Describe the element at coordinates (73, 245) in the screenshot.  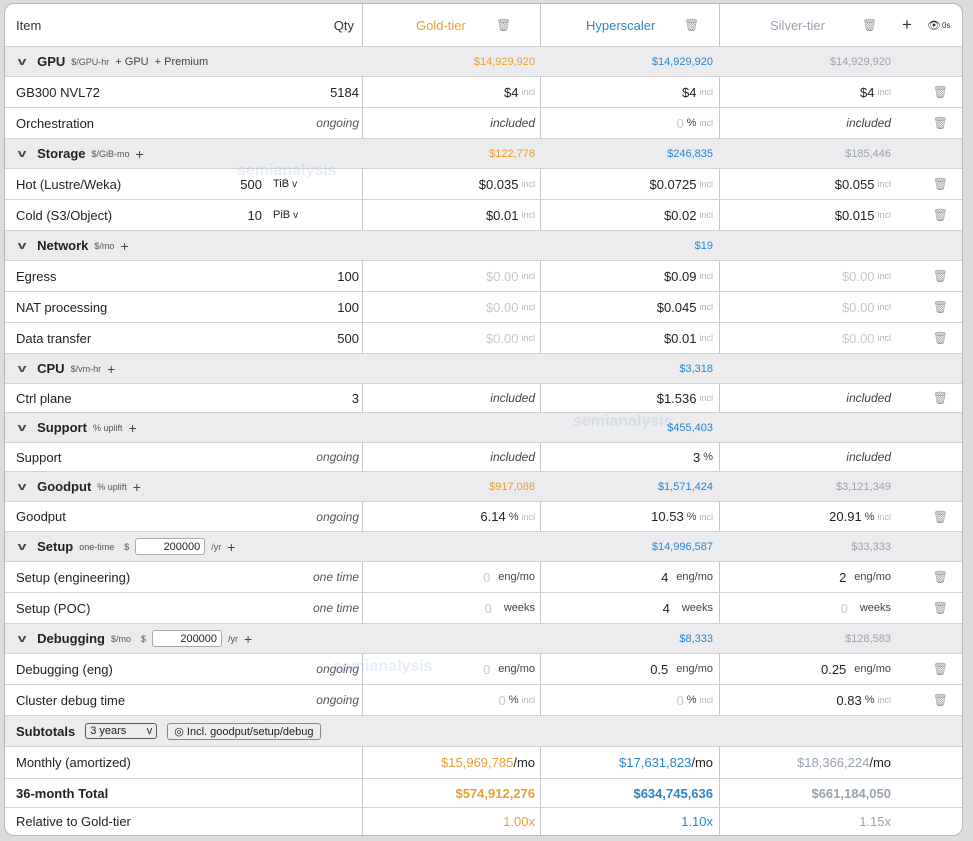
I see `section-header: v Network $/mo +` at that location.